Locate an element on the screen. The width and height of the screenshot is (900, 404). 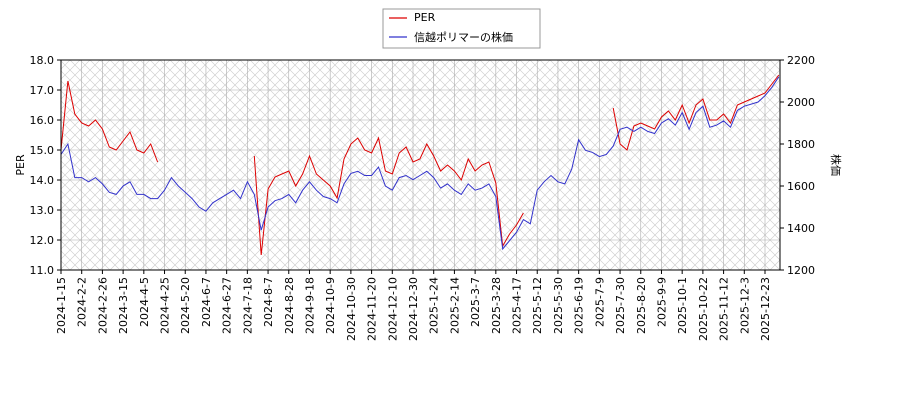
x-tick-label: 2025-9-9 is located at coordinates (661, 302).